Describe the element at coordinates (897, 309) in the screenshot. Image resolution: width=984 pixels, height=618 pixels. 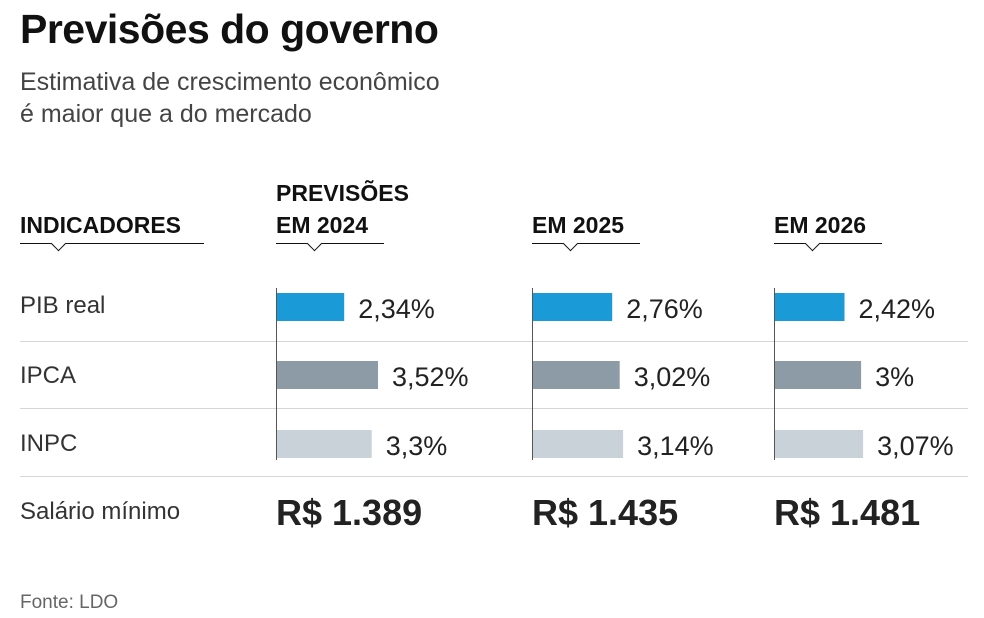
I see `value-label-pib-real-2026: 2,42%` at that location.